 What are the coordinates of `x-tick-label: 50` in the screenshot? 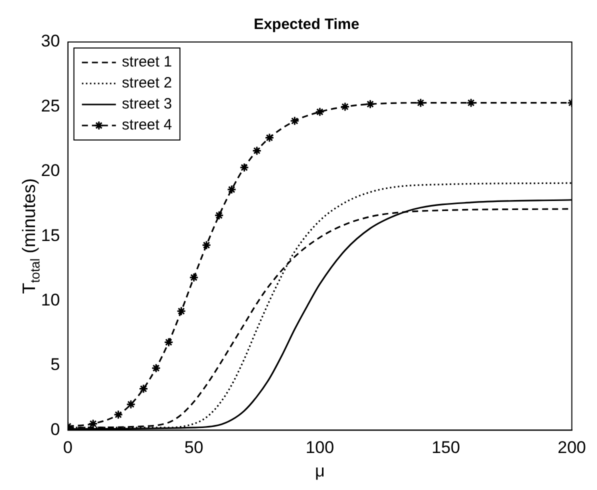 It's located at (194, 448).